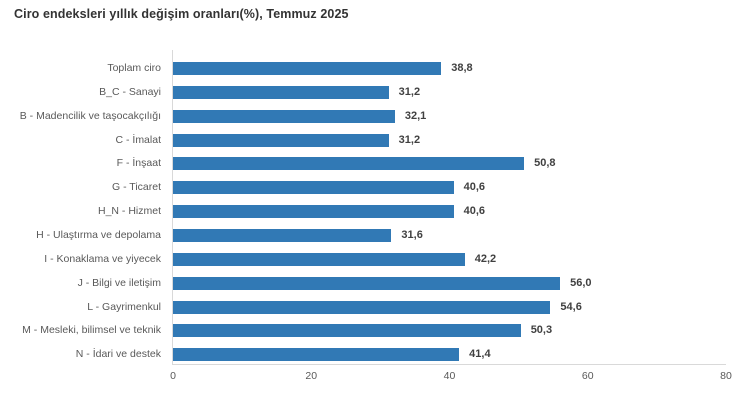  What do you see at coordinates (462, 68) in the screenshot?
I see `value-label: 38,8` at bounding box center [462, 68].